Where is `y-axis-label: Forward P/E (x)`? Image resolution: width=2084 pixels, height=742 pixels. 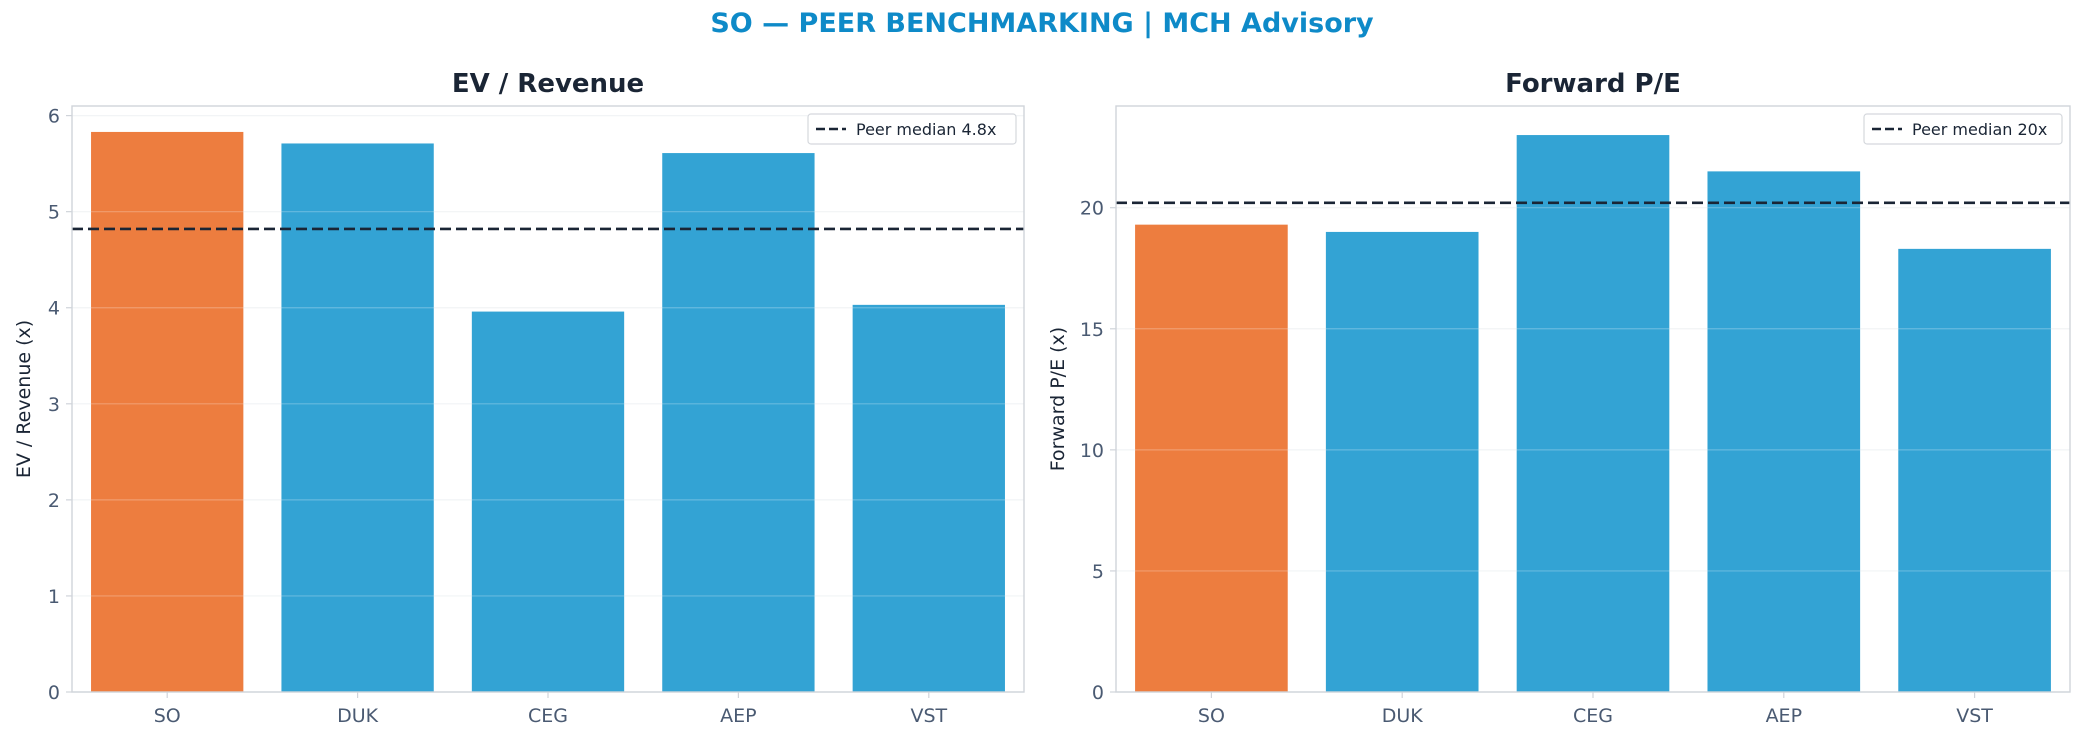
y-axis-label: Forward P/E (x) is located at coordinates (1058, 399).